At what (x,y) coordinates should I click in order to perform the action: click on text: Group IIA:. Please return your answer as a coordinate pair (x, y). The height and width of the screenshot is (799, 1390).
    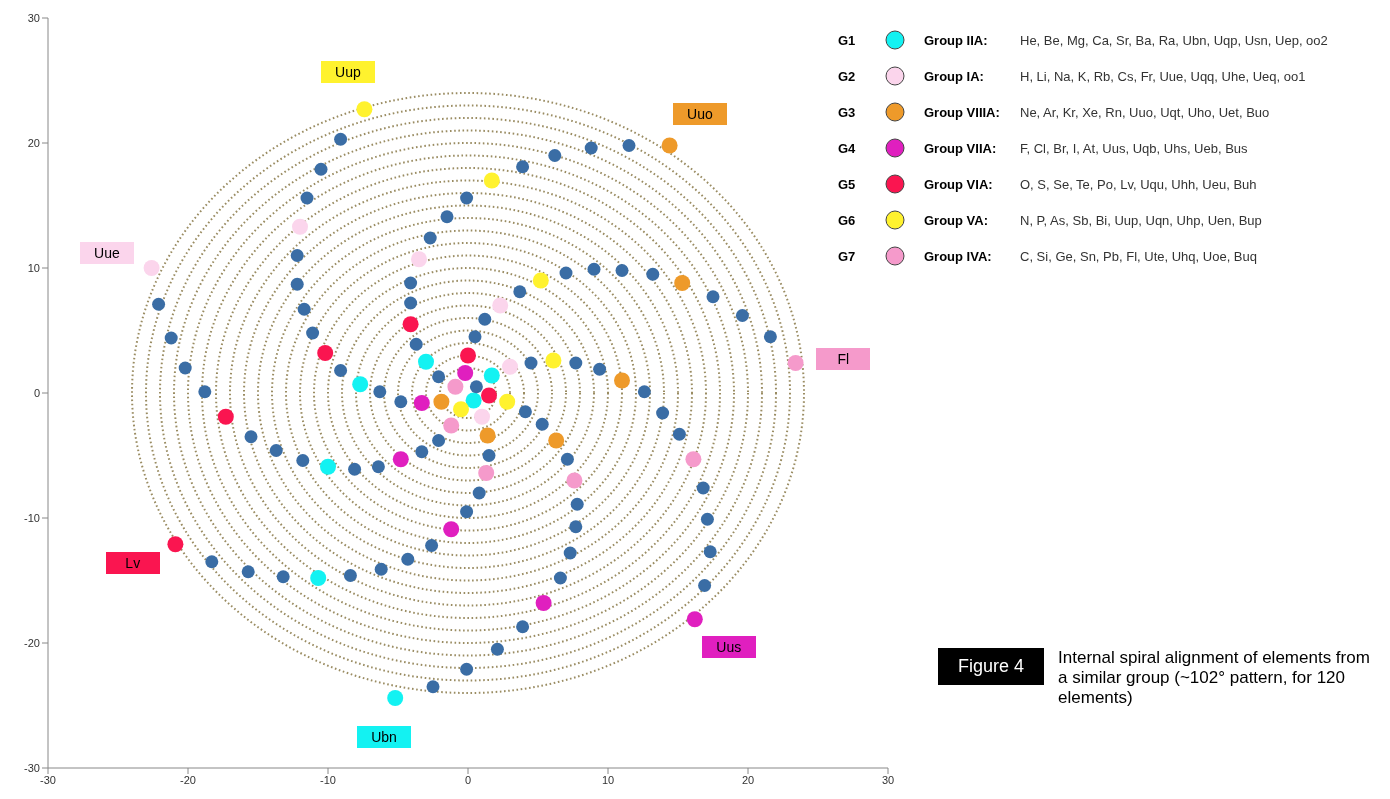
    Looking at the image, I should click on (956, 40).